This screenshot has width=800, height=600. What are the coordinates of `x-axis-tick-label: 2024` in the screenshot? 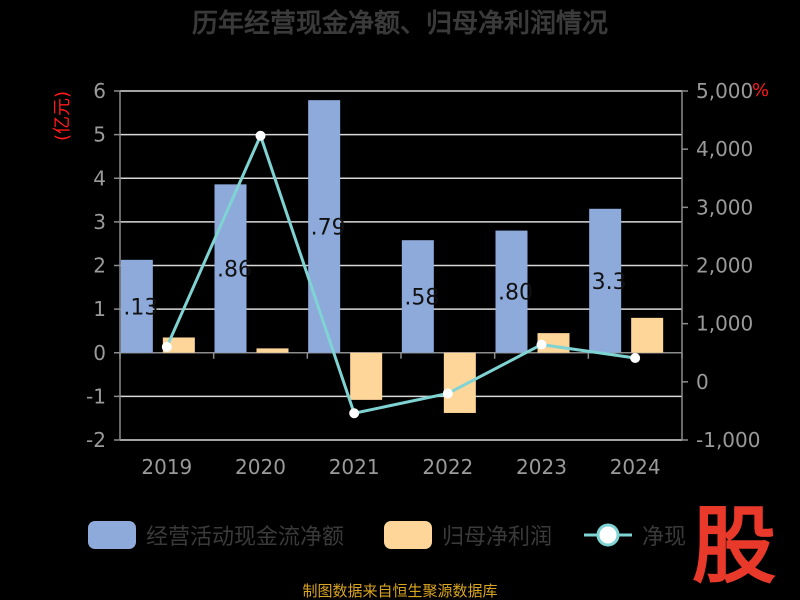 It's located at (635, 467).